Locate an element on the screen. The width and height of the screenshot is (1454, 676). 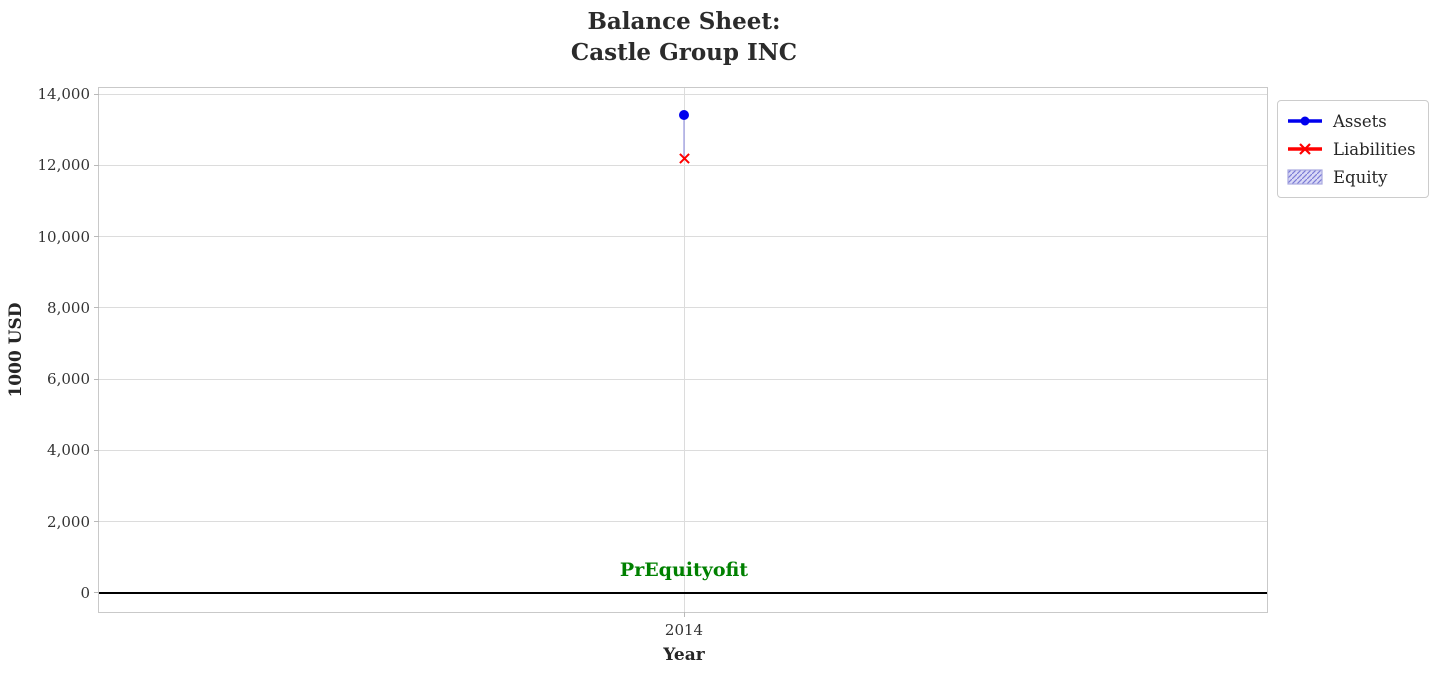
x-tick-label: 2014 is located at coordinates (684, 630).